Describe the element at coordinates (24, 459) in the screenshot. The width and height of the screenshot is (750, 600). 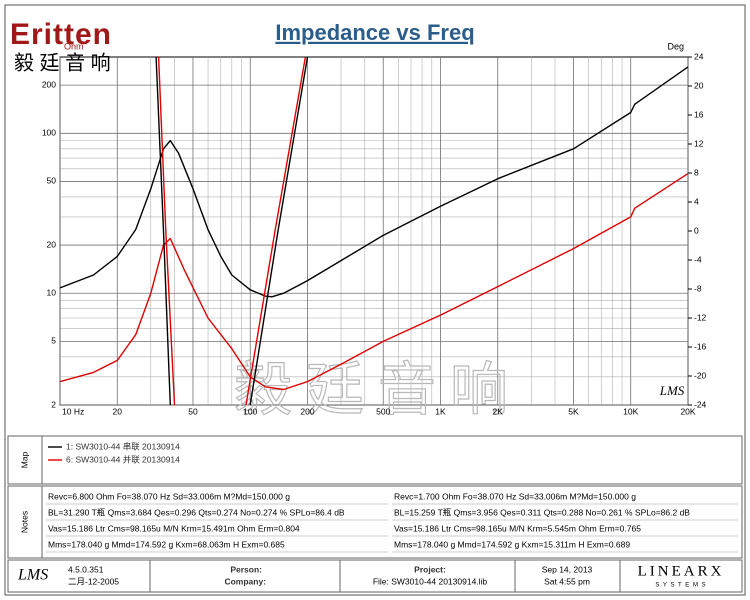
I see `map-label: Map` at that location.